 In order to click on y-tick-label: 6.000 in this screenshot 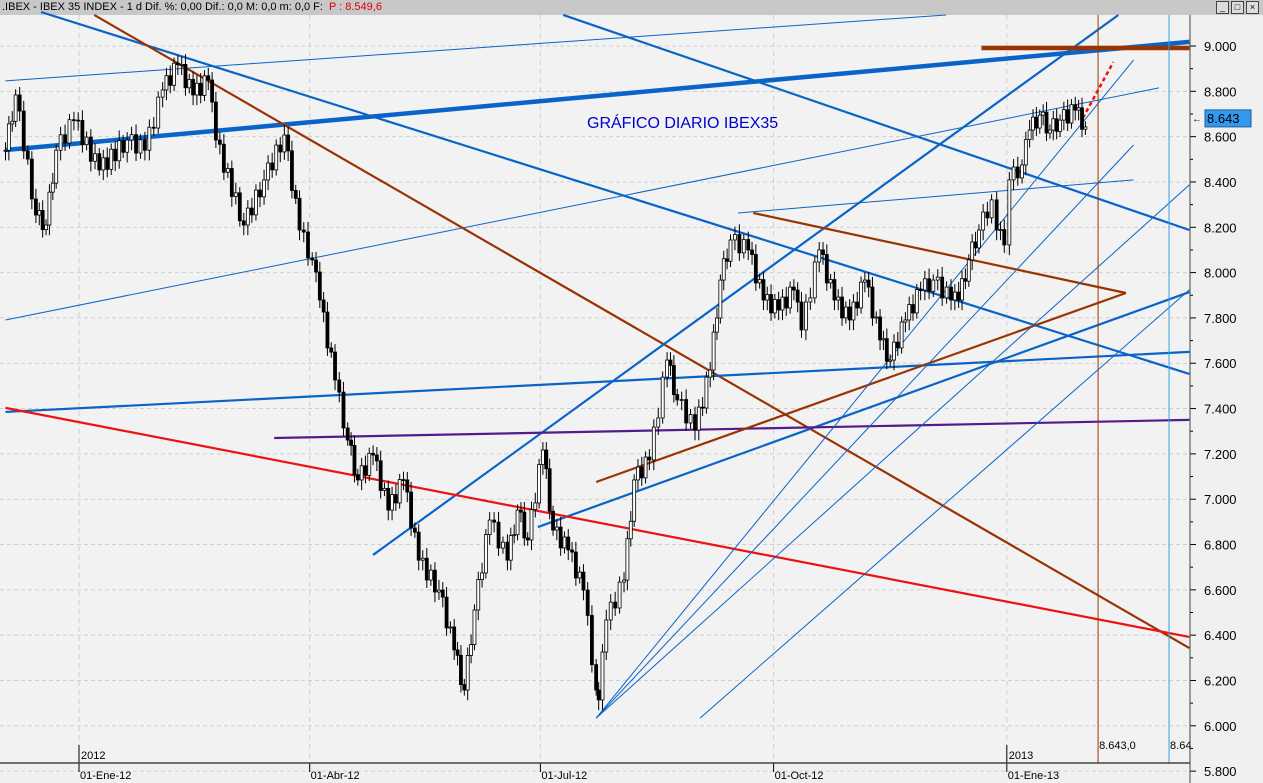, I will do `click(1220, 726)`.